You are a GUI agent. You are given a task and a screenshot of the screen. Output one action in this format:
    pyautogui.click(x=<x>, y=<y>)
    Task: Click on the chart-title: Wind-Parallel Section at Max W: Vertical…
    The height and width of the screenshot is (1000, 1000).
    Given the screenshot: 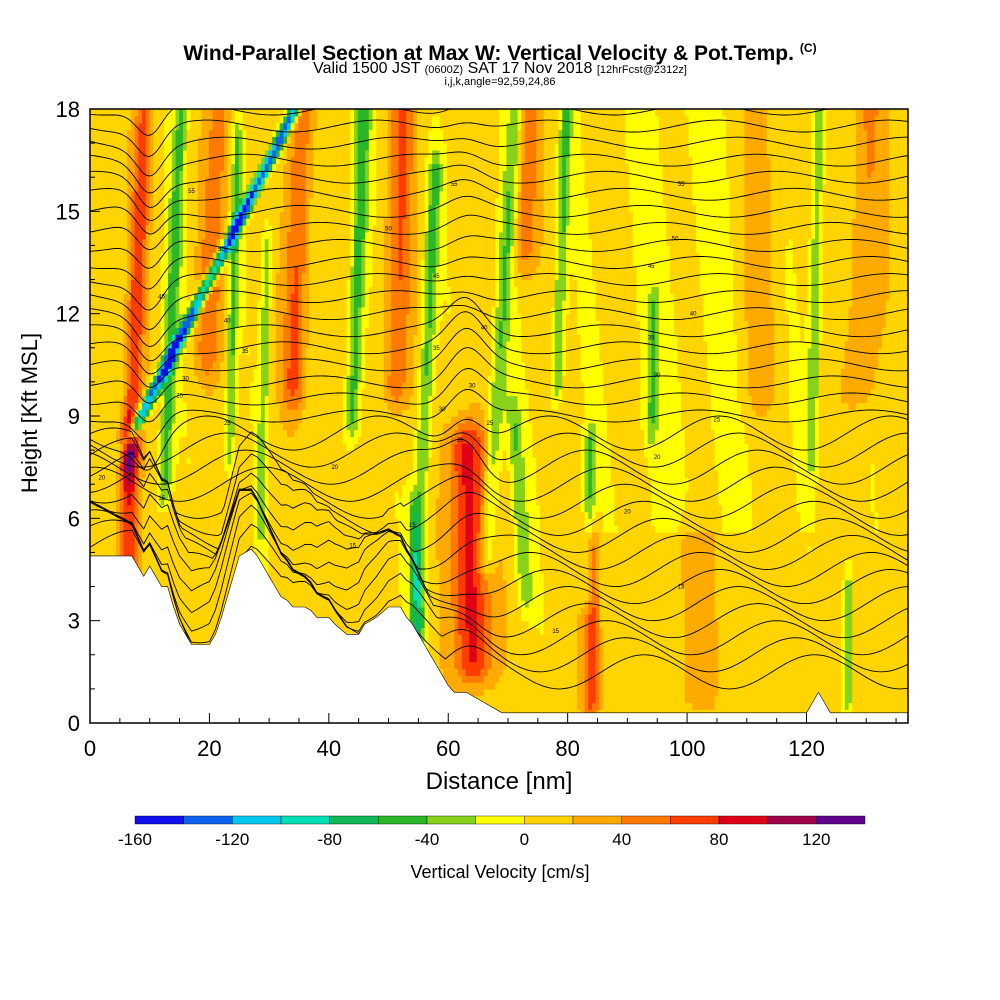 What is the action you would take?
    pyautogui.click(x=500, y=51)
    